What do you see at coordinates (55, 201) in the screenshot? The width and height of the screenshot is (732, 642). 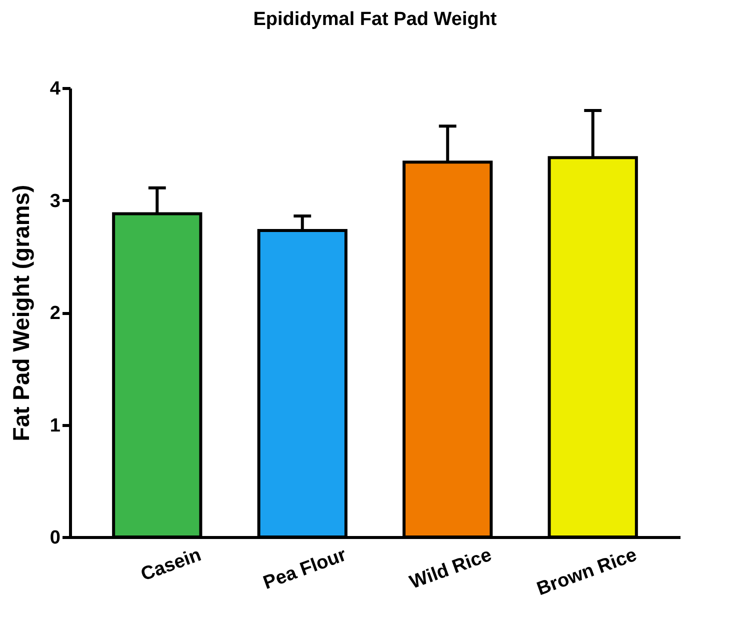 I see `y-tick-label: 3` at bounding box center [55, 201].